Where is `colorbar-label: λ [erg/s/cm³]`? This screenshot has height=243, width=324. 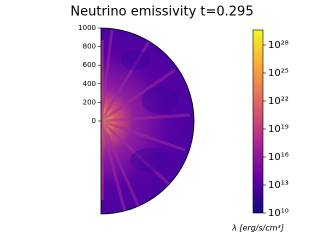 colorbar-label: λ [erg/s/cm³] is located at coordinates (257, 228).